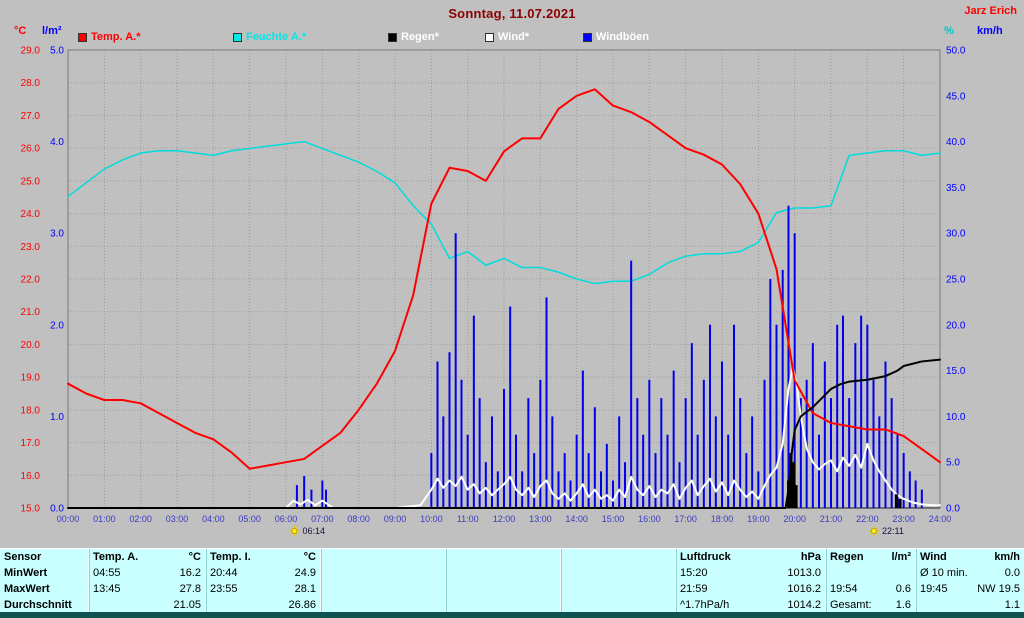 This screenshot has width=1024, height=618. Describe the element at coordinates (953, 463) in the screenshot. I see `windspeed-tick-label: 5.0` at that location.